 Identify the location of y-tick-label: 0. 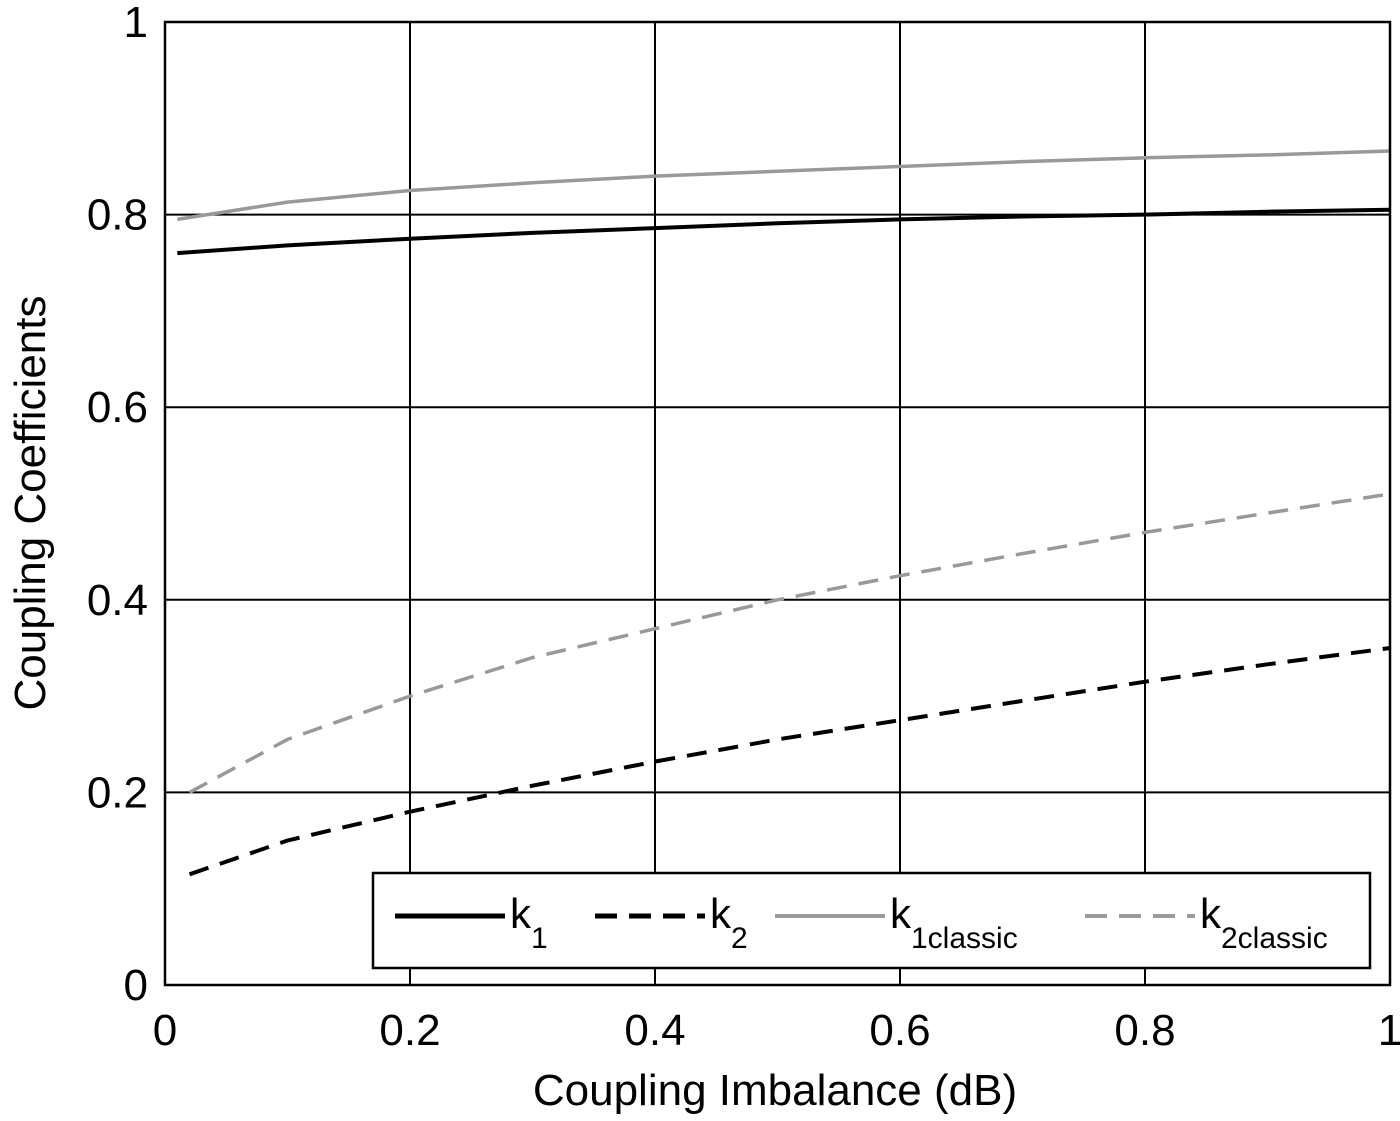
(136, 985).